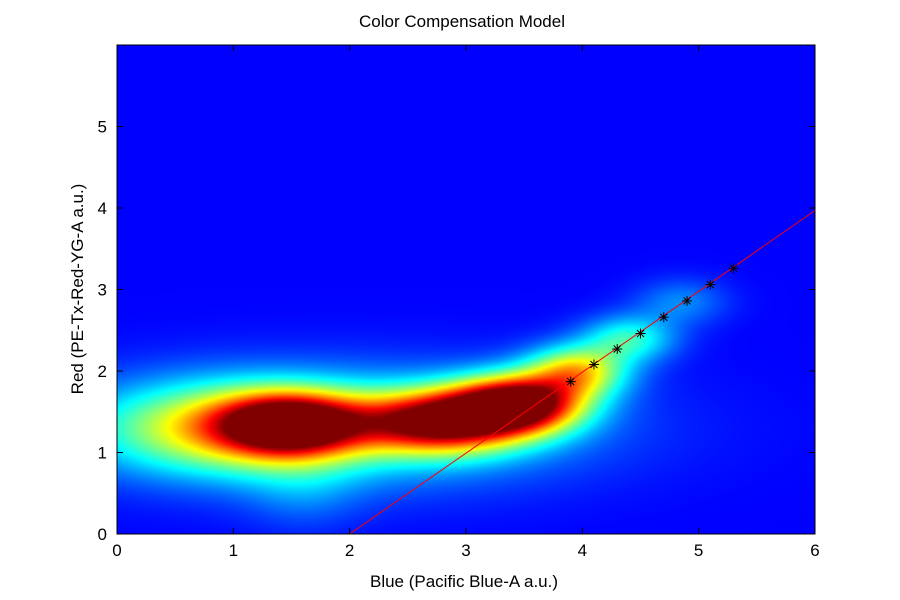 The image size is (900, 600). Describe the element at coordinates (102, 290) in the screenshot. I see `y-tick-label-3: 3` at that location.